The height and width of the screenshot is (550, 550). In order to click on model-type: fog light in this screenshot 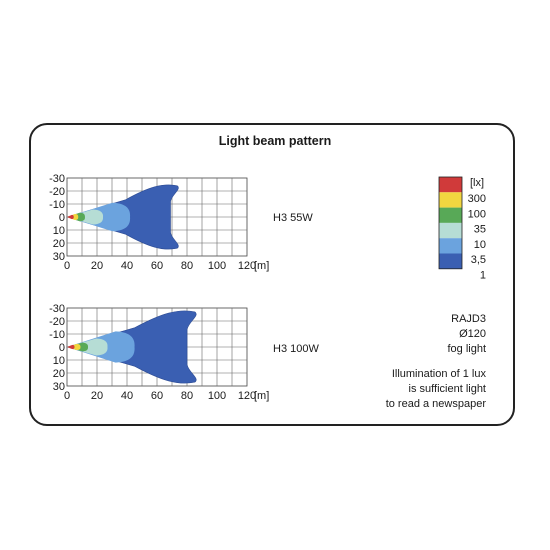, I will do `click(466, 349)`.